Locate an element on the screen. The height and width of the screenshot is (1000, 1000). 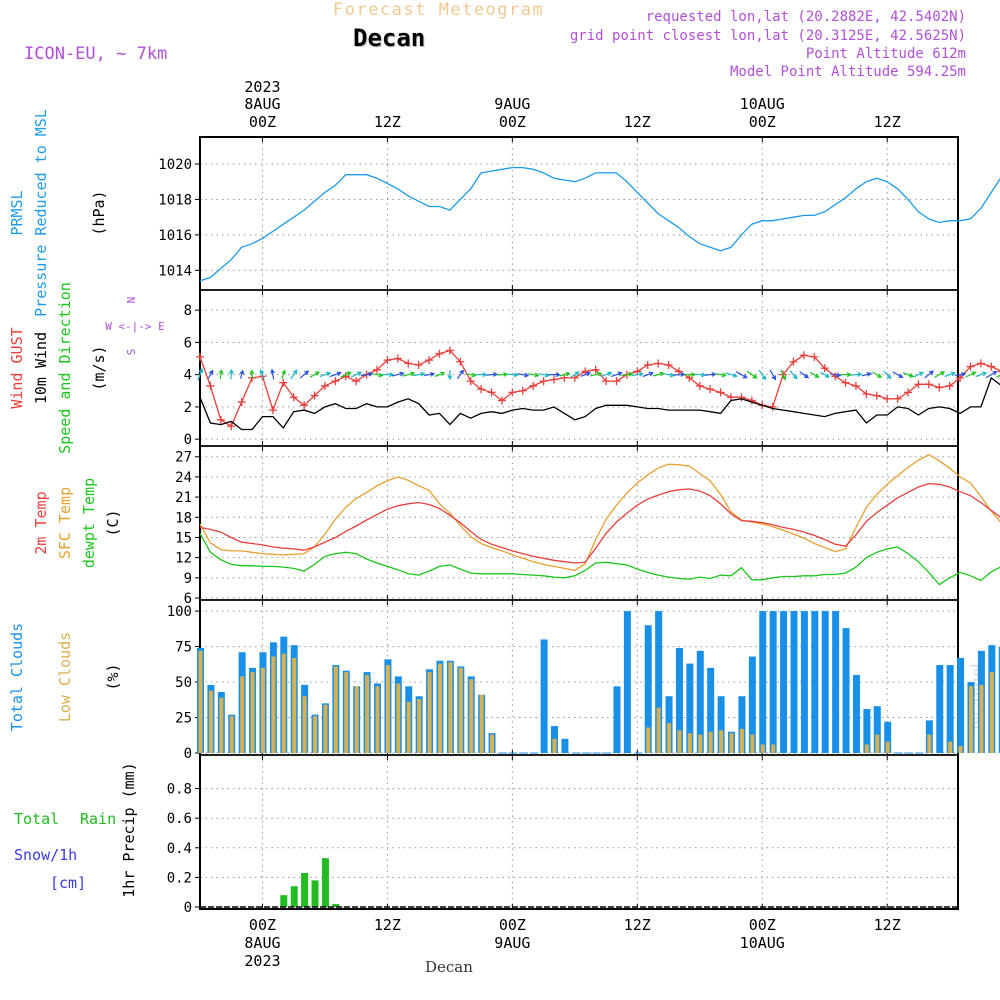
temp-ytick-label: 9 is located at coordinates (188, 579).